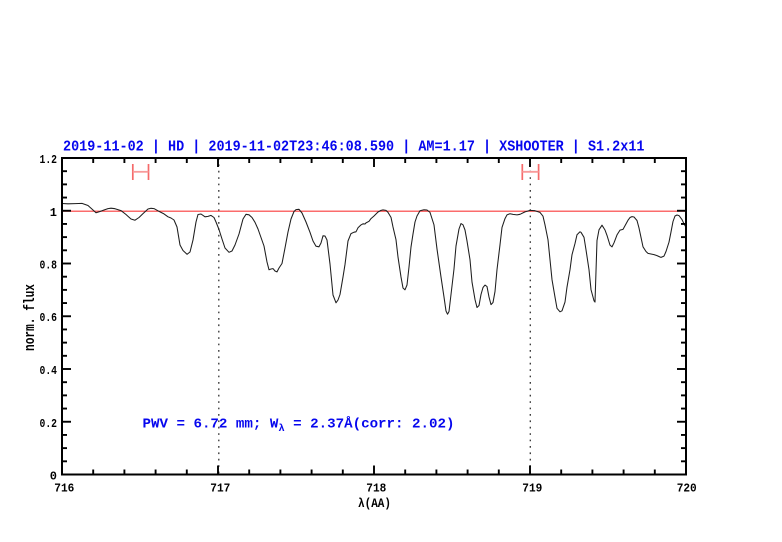  I want to click on svg-text: λ(AA), so click(374, 504).